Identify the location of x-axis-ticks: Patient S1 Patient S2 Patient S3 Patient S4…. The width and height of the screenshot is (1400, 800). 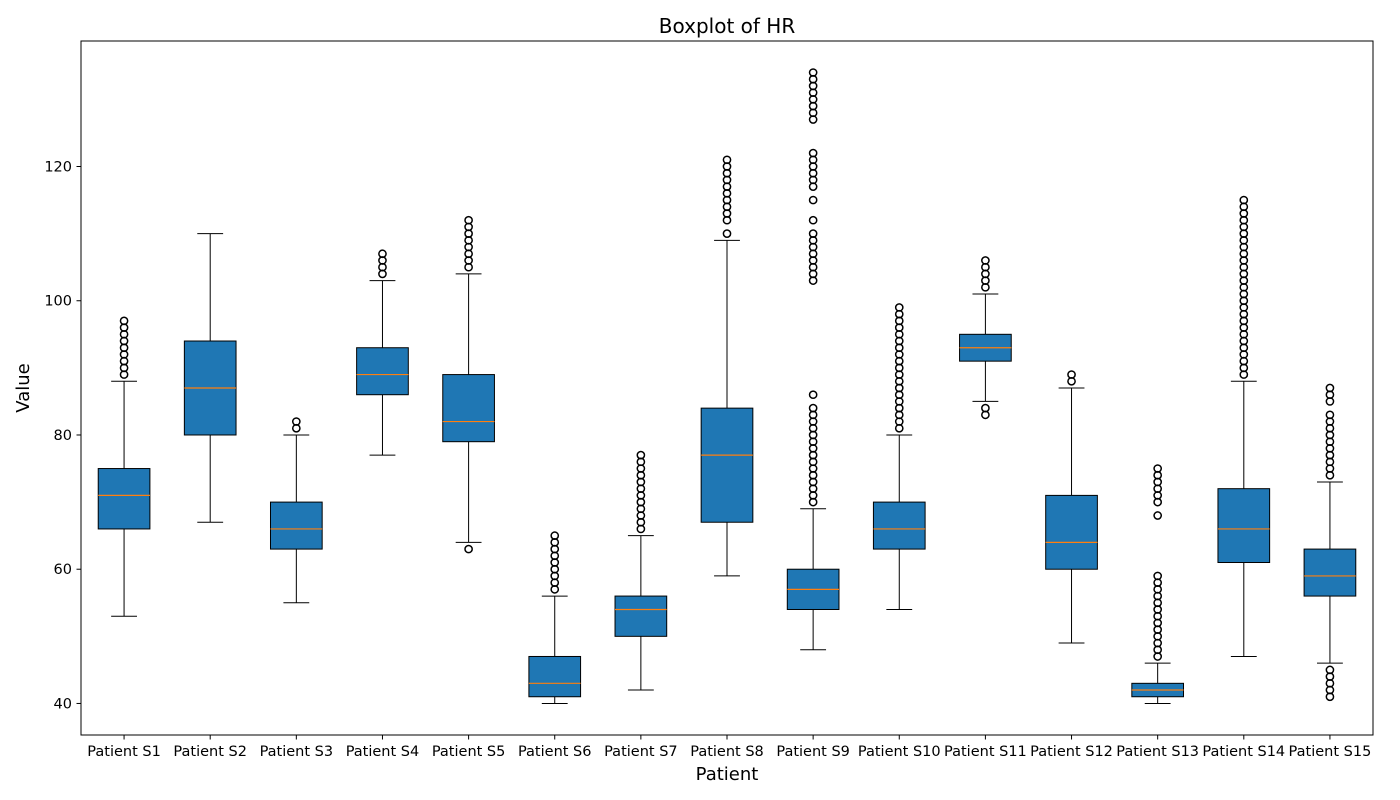
(729, 747).